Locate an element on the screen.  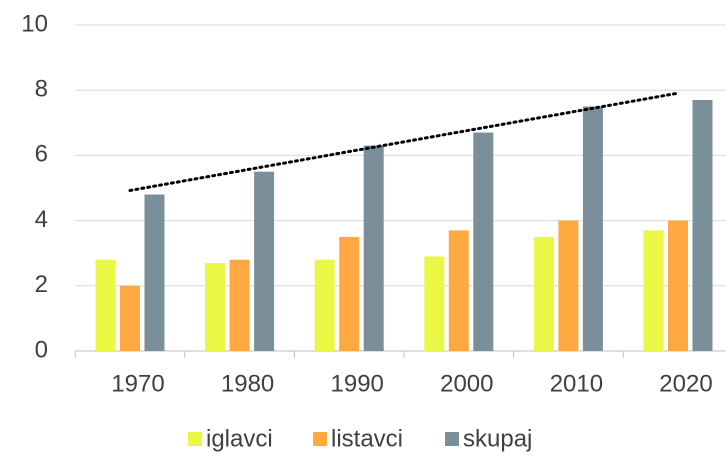
x-tick-label: 2020 is located at coordinates (685, 383).